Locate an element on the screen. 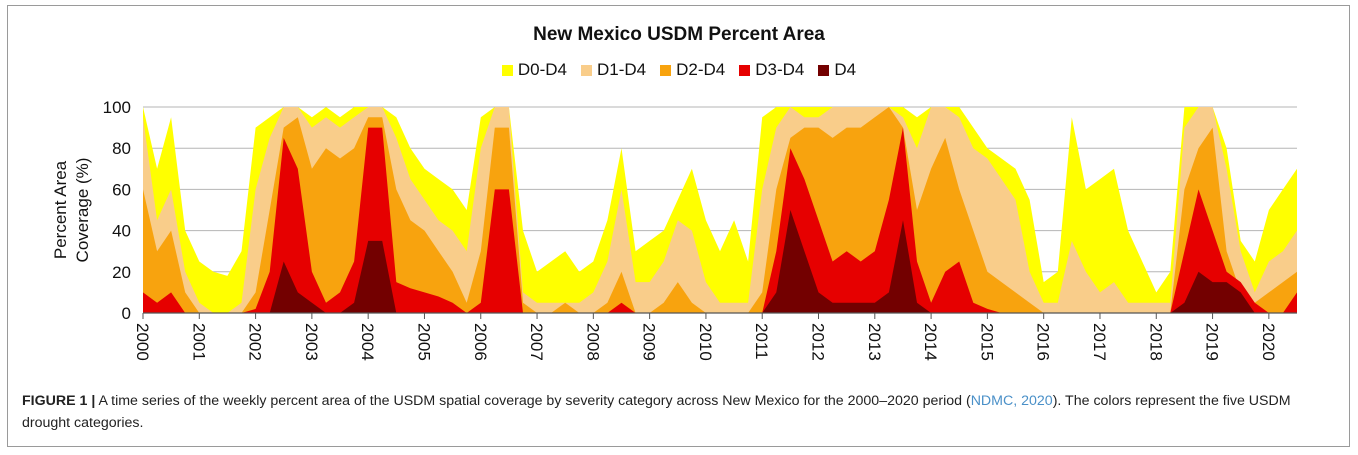  x-tick-label-2012: 2012 is located at coordinates (818, 342).